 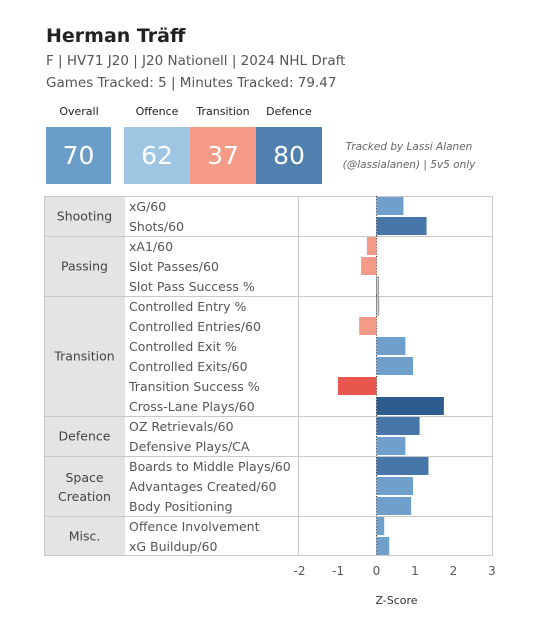 I want to click on metric-label-shots-60: Shots/60, so click(x=156, y=226).